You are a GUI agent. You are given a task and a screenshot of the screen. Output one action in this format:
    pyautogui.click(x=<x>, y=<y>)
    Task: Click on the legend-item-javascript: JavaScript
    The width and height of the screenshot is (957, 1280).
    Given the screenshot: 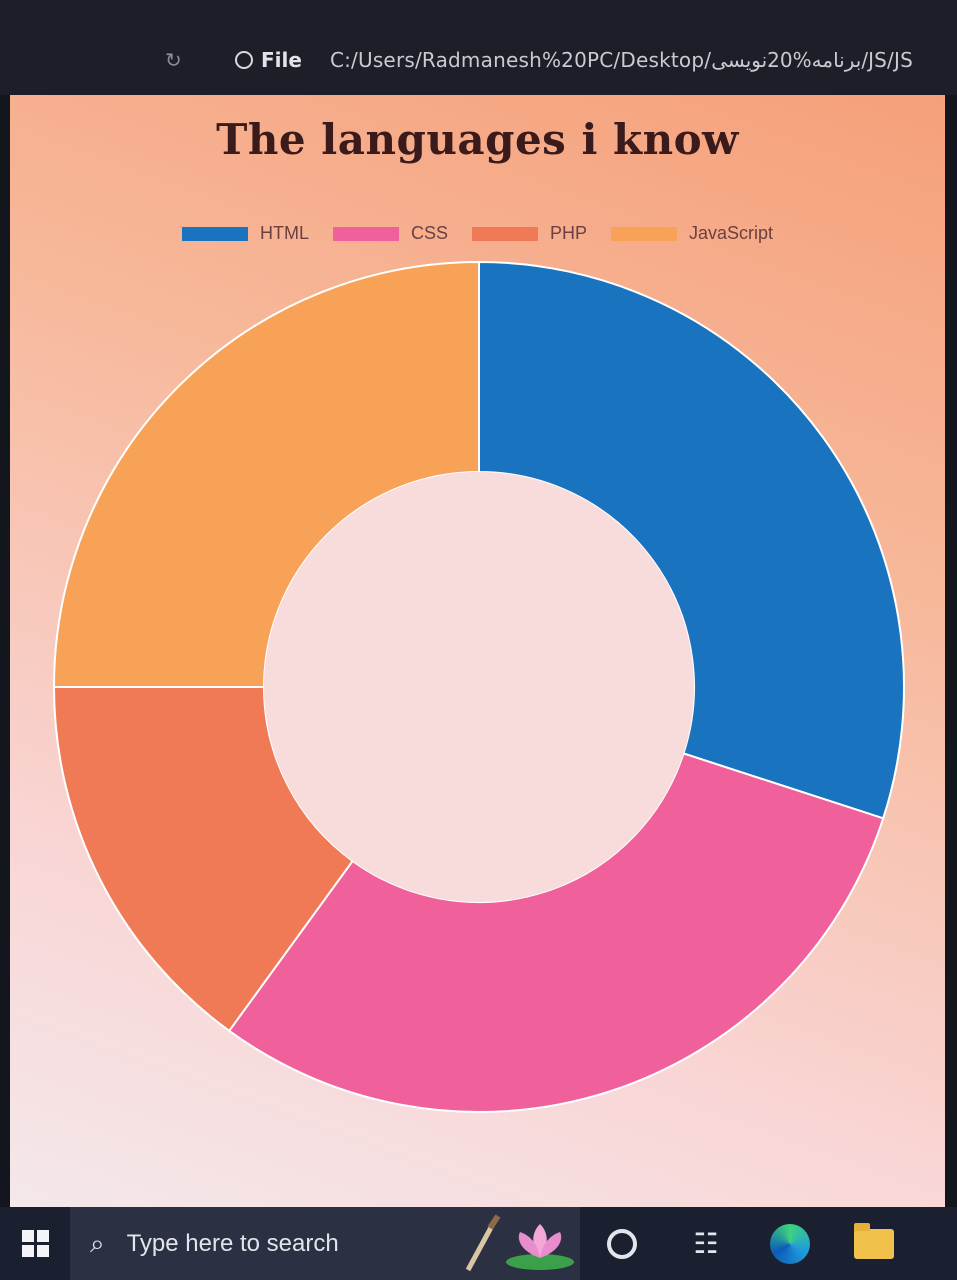 What is the action you would take?
    pyautogui.click(x=692, y=233)
    